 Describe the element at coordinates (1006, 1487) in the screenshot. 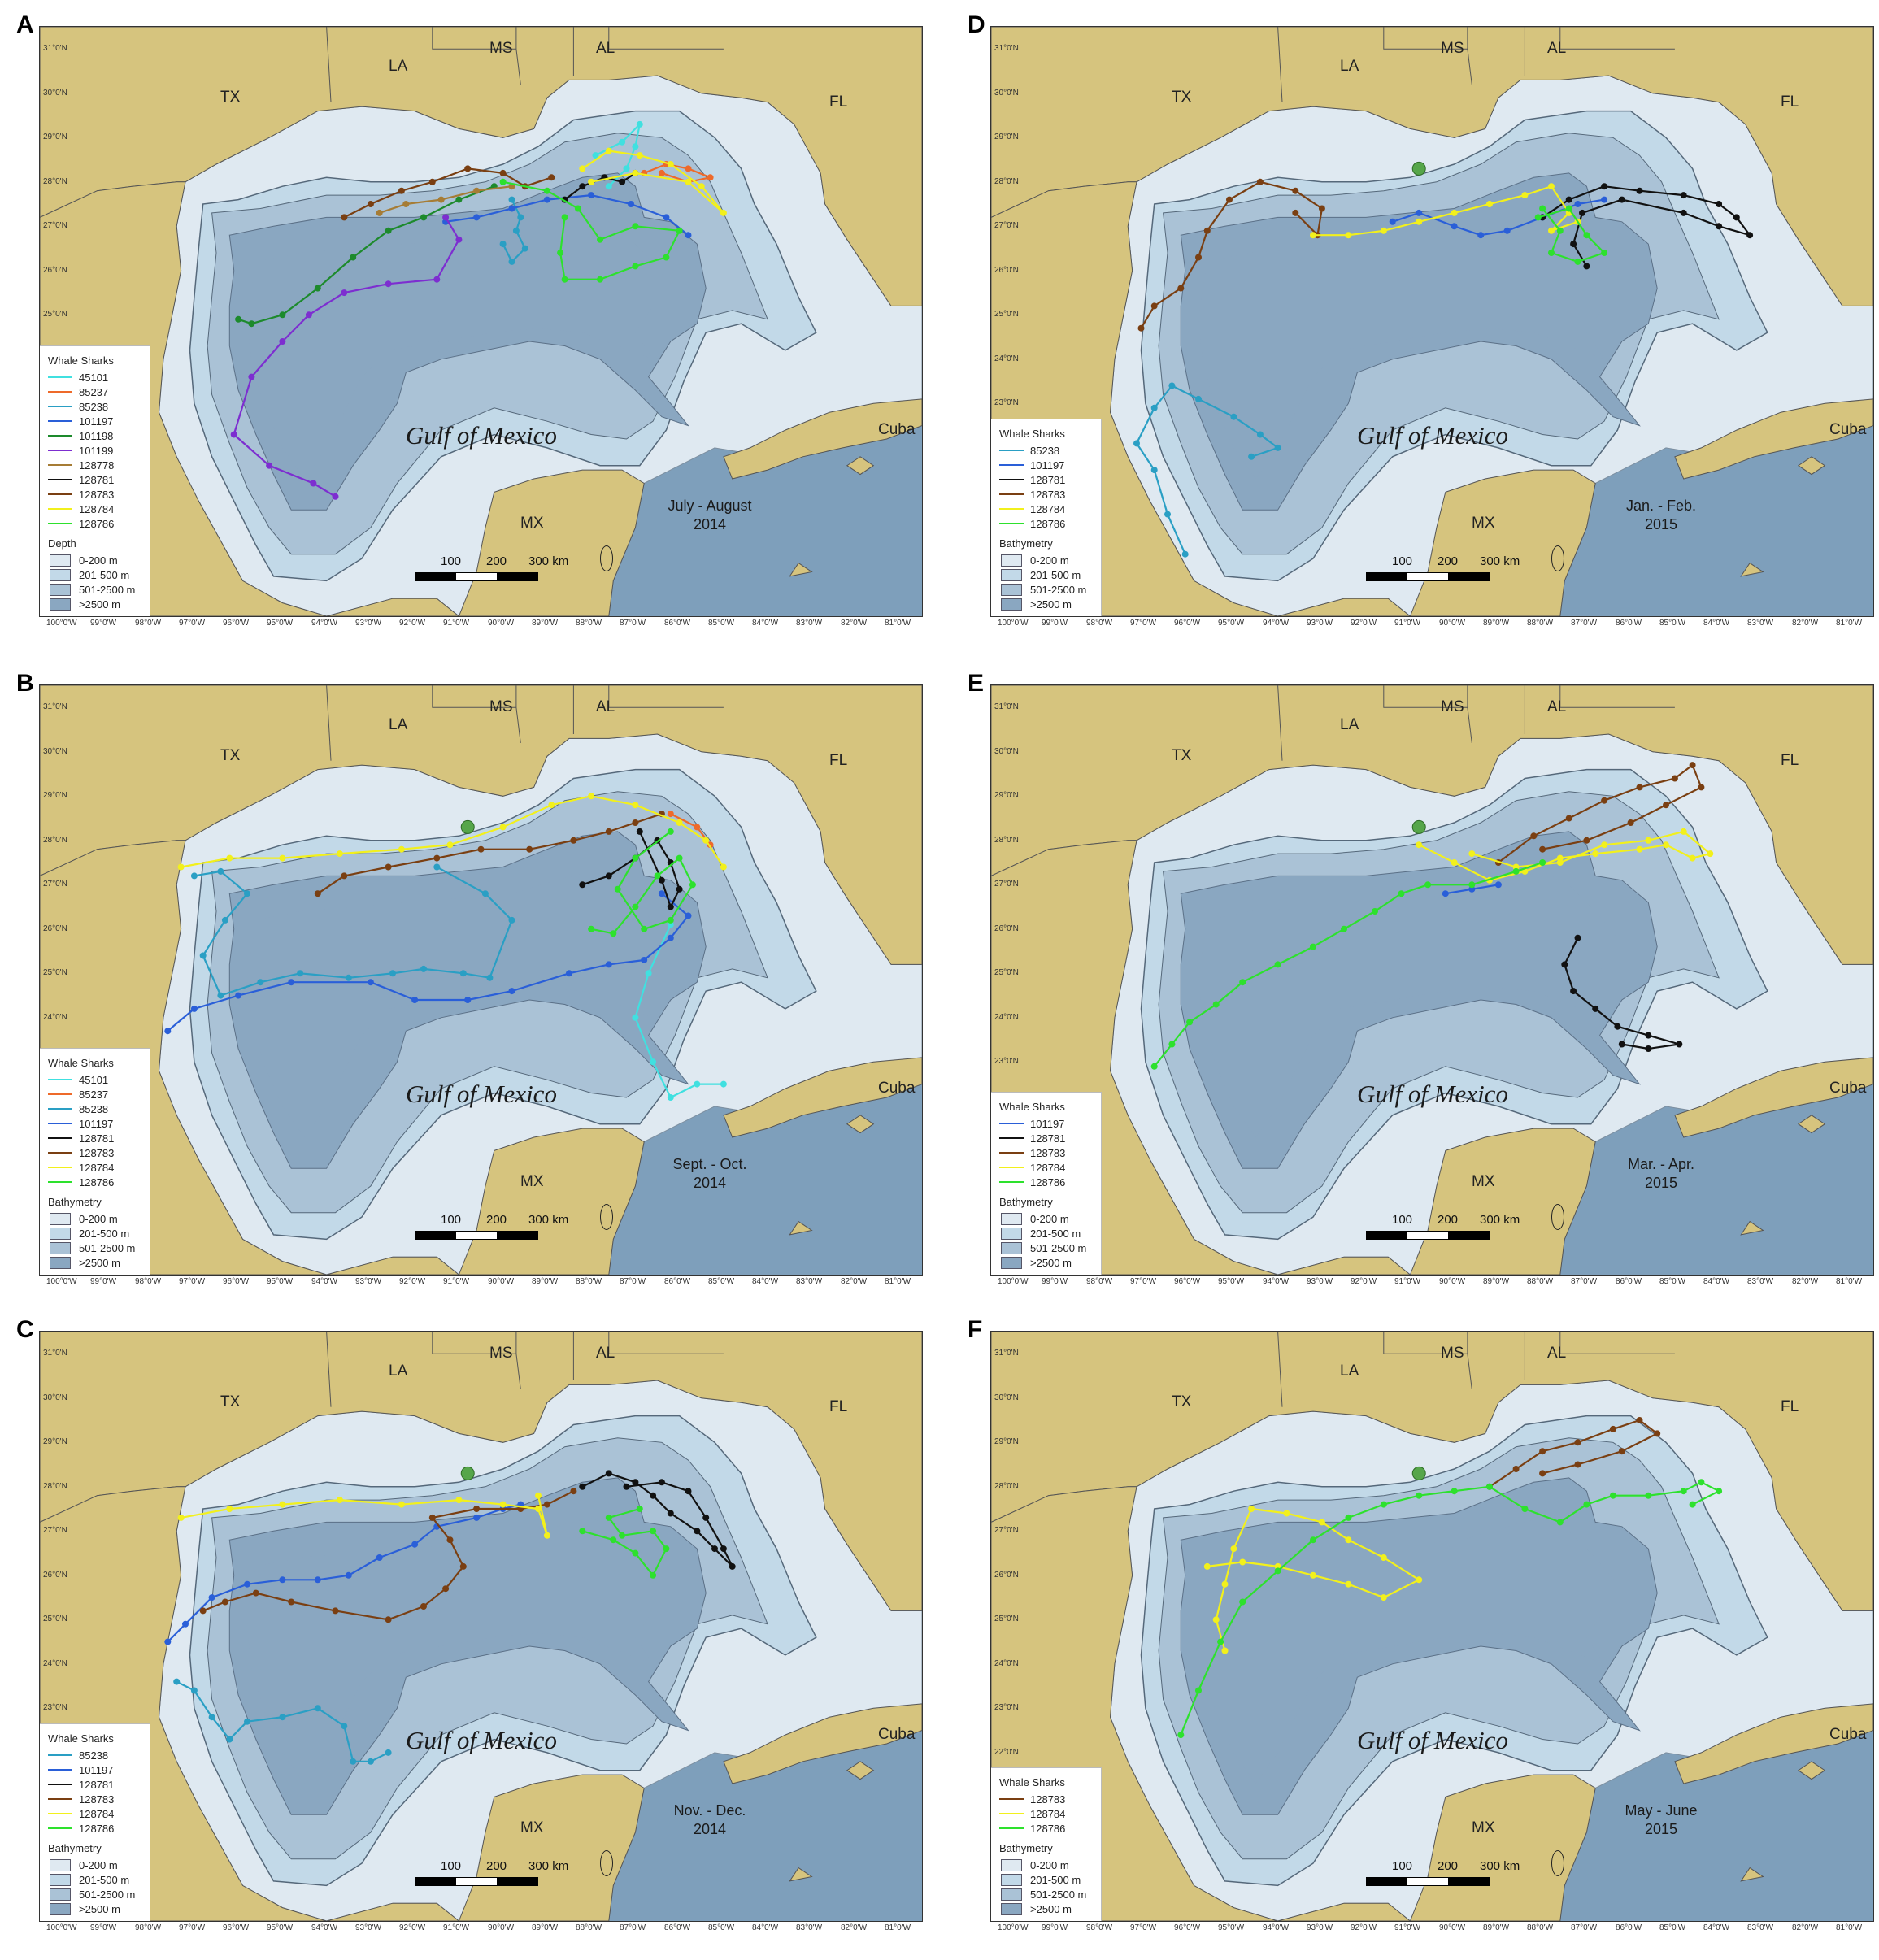

I see `lat-tick: 28°0'N` at that location.